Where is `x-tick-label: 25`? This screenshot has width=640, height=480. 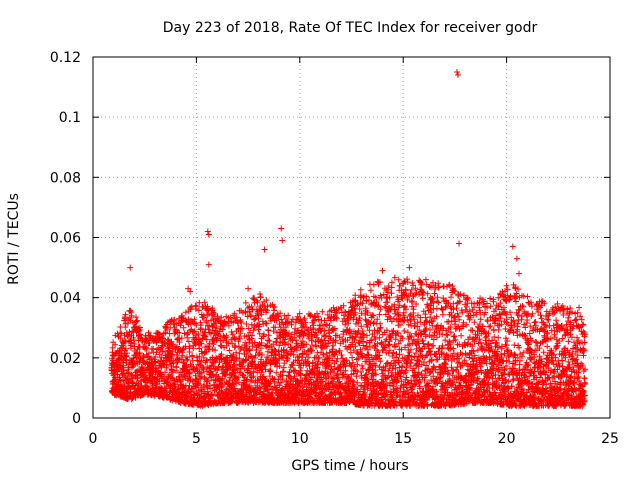
x-tick-label: 25 is located at coordinates (610, 439).